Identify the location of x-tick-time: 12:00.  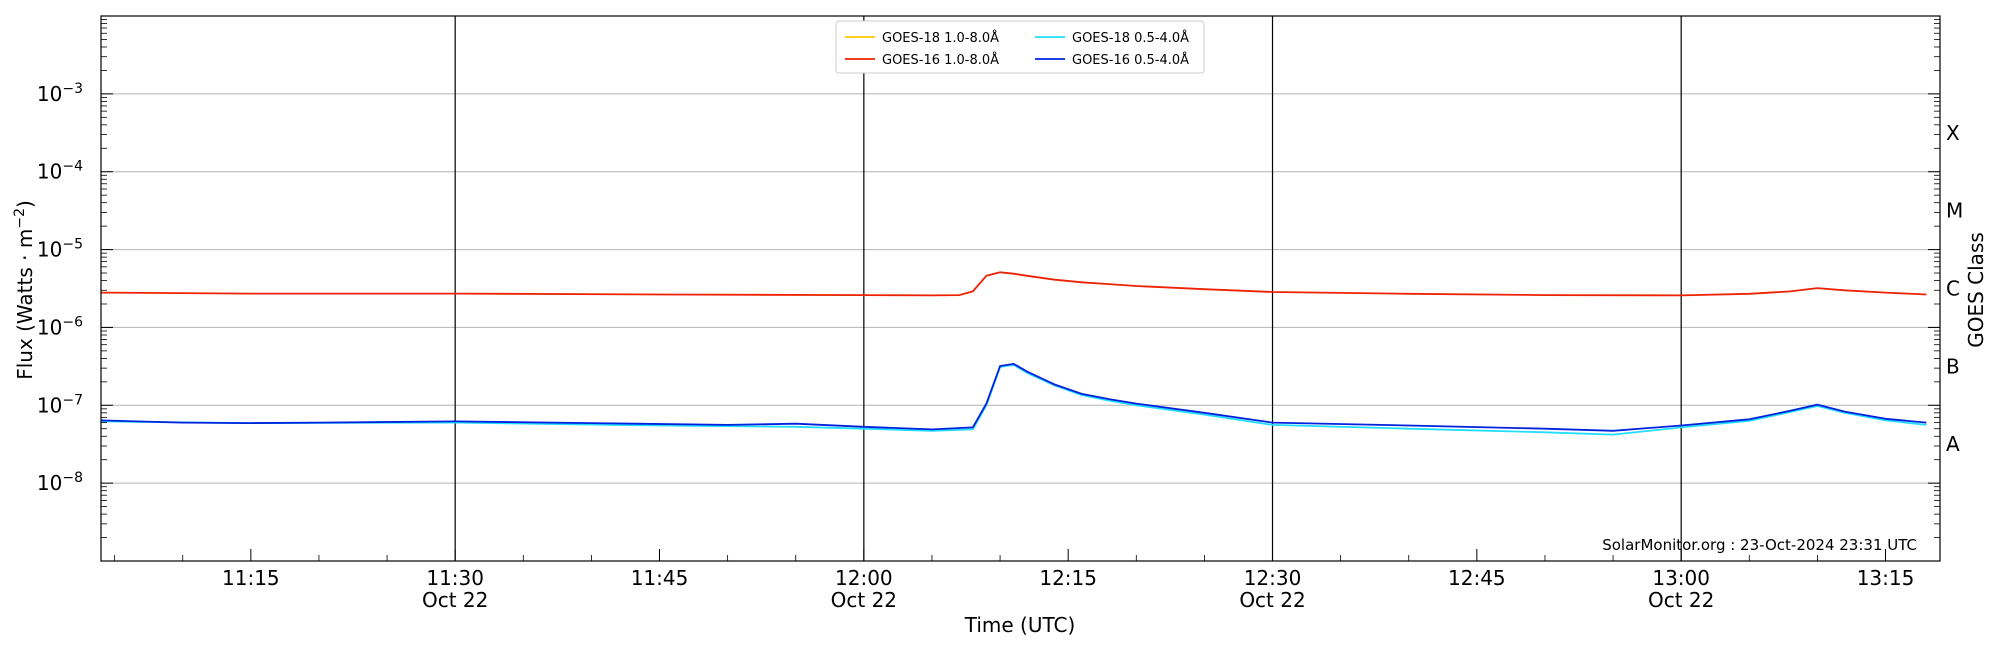
(864, 578).